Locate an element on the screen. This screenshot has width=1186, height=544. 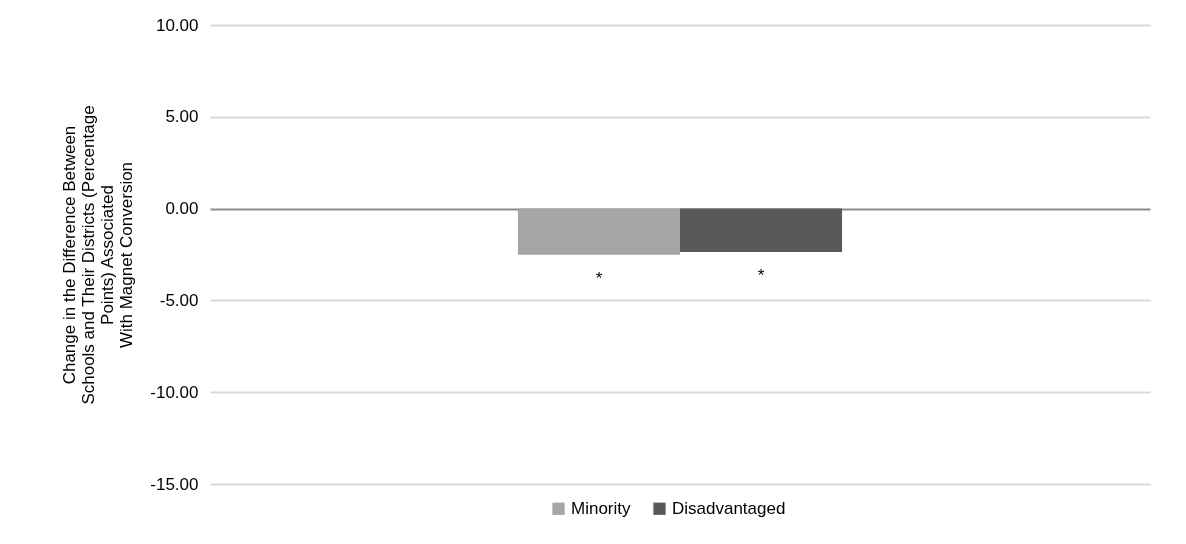
y-tick-label: -15.00 is located at coordinates (174, 484).